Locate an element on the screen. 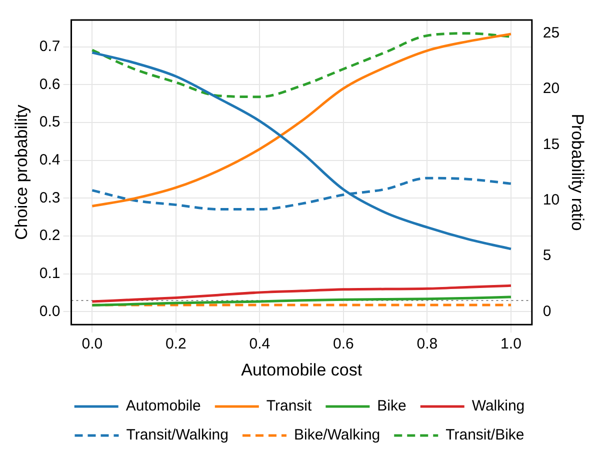 Image resolution: width=603 pixels, height=461 pixels. y-tick-label: 0.6 is located at coordinates (49, 84).